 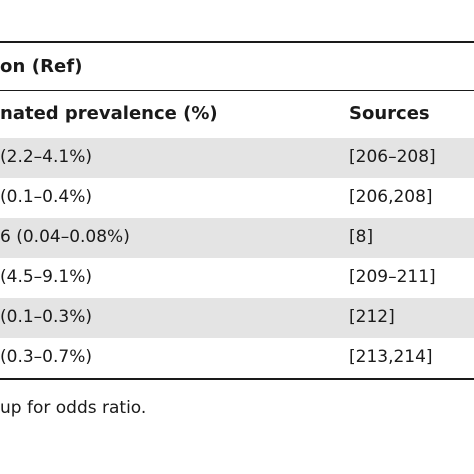 What do you see at coordinates (237, 42) in the screenshot?
I see `table-top-rule` at bounding box center [237, 42].